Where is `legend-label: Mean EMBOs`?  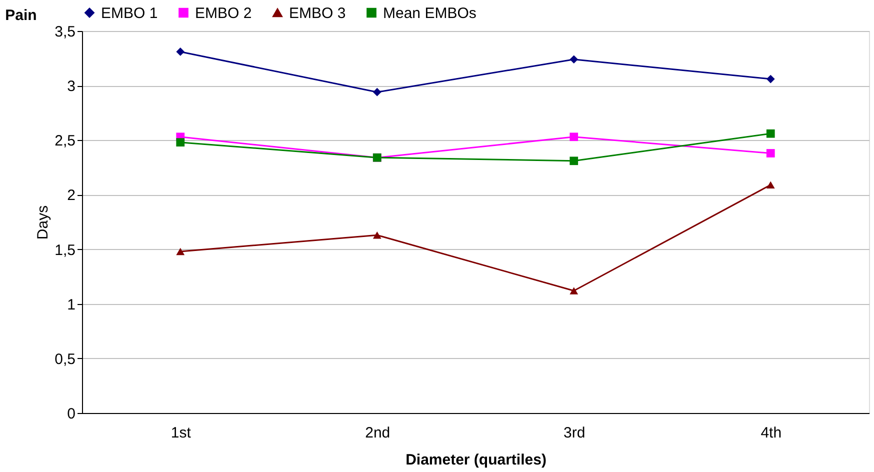
legend-label: Mean EMBOs is located at coordinates (429, 13).